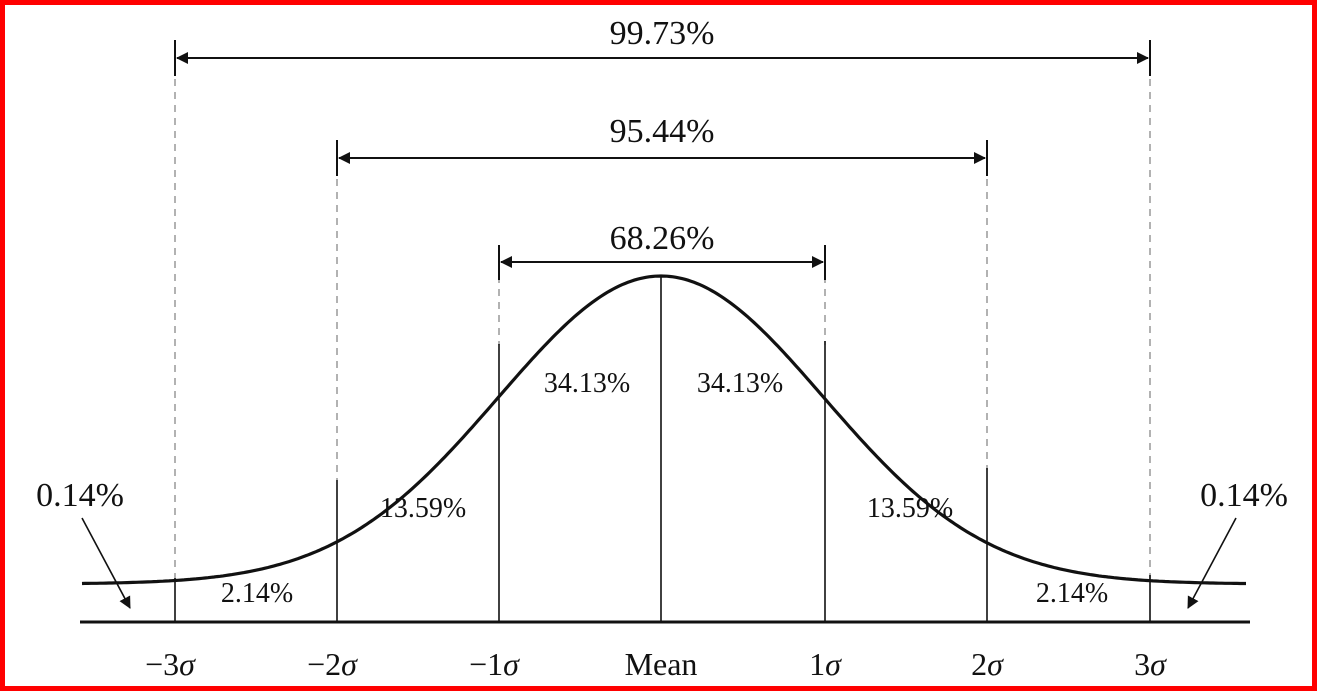 The image size is (1317, 691). What do you see at coordinates (1212, 563) in the screenshot?
I see `right-tail-arrow` at bounding box center [1212, 563].